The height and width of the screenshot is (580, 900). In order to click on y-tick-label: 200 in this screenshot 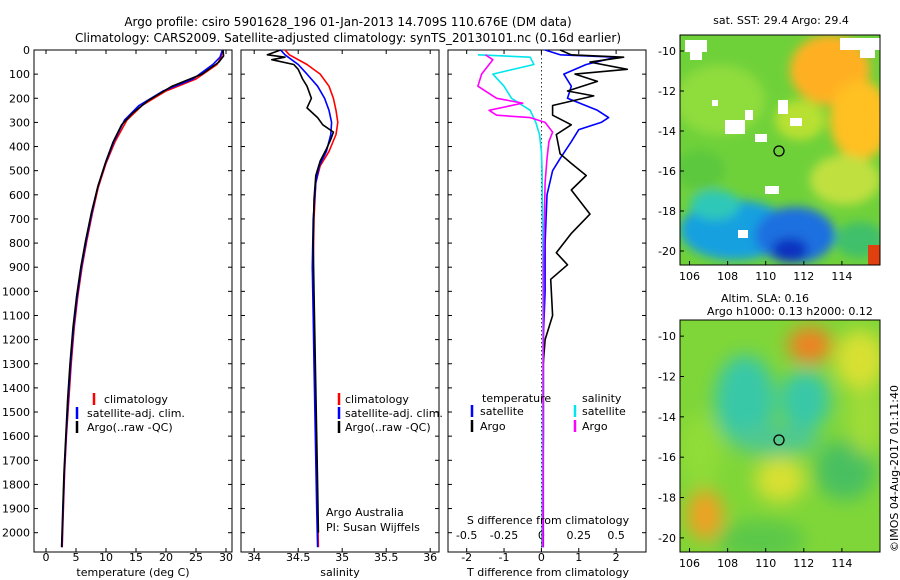, I will do `click(19, 98)`.